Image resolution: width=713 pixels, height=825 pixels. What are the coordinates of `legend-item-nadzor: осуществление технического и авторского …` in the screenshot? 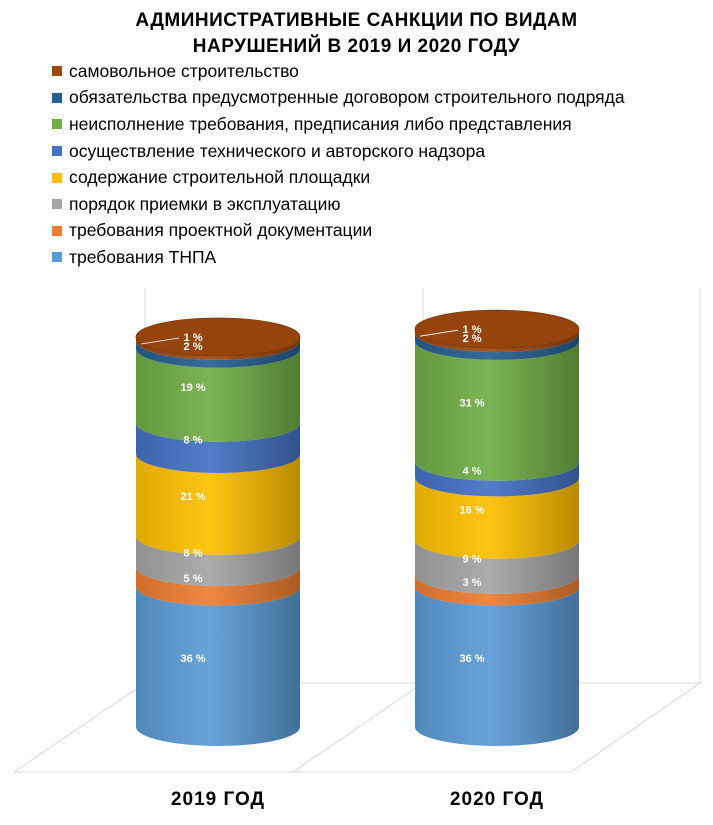 It's located at (338, 151).